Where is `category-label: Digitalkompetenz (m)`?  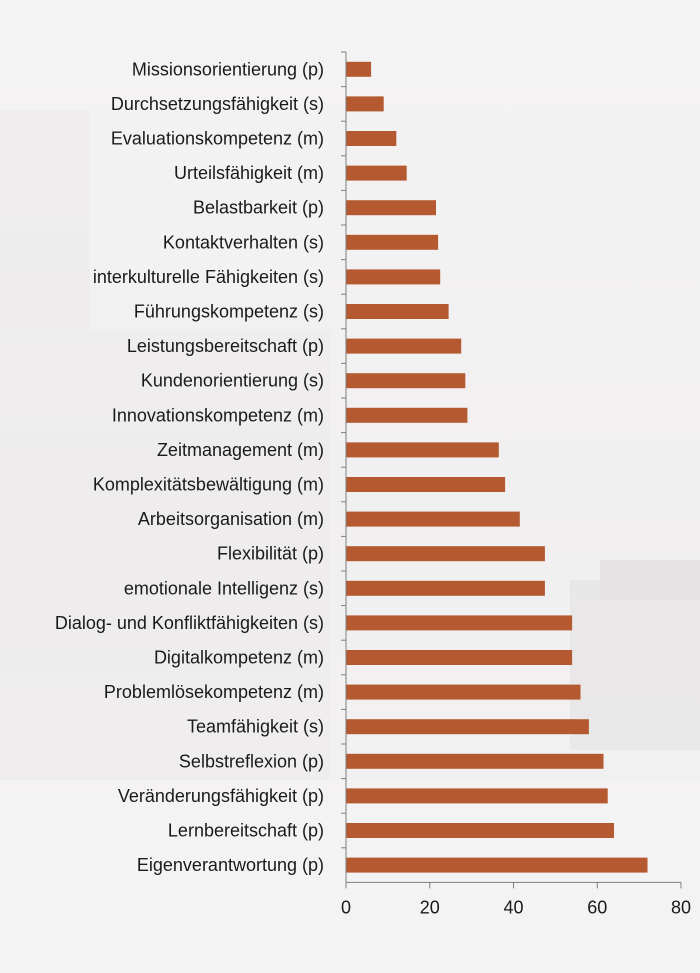
category-label: Digitalkompetenz (m) is located at coordinates (239, 658).